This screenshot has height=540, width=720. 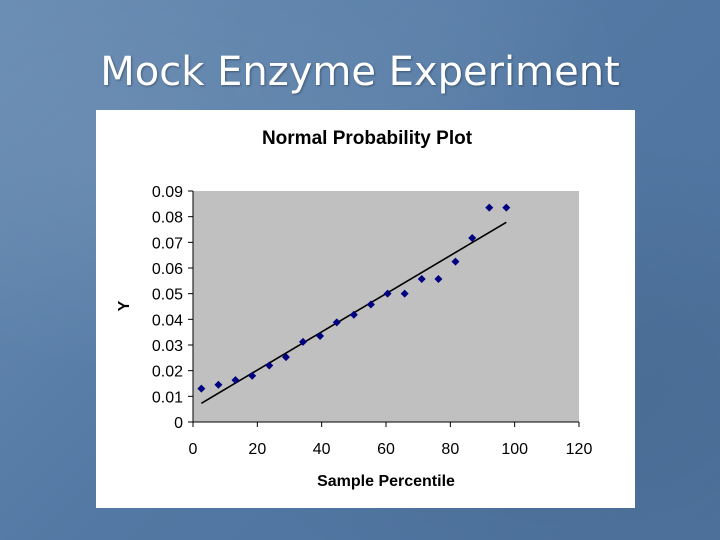 I want to click on x-tick-label: 20, so click(x=257, y=449).